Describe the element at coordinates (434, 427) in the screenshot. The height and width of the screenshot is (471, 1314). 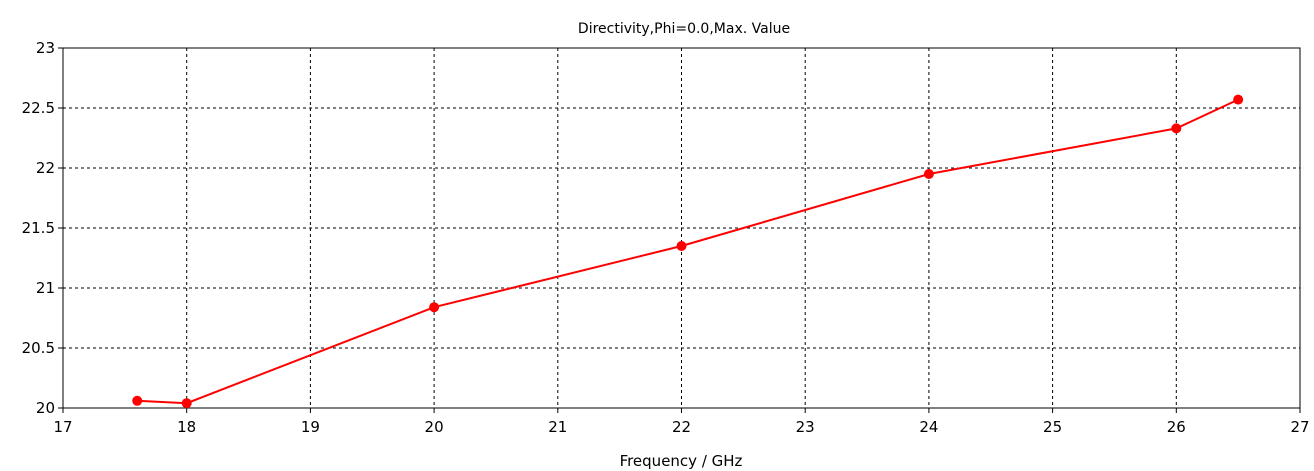
I see `x-tick-label: 20` at that location.